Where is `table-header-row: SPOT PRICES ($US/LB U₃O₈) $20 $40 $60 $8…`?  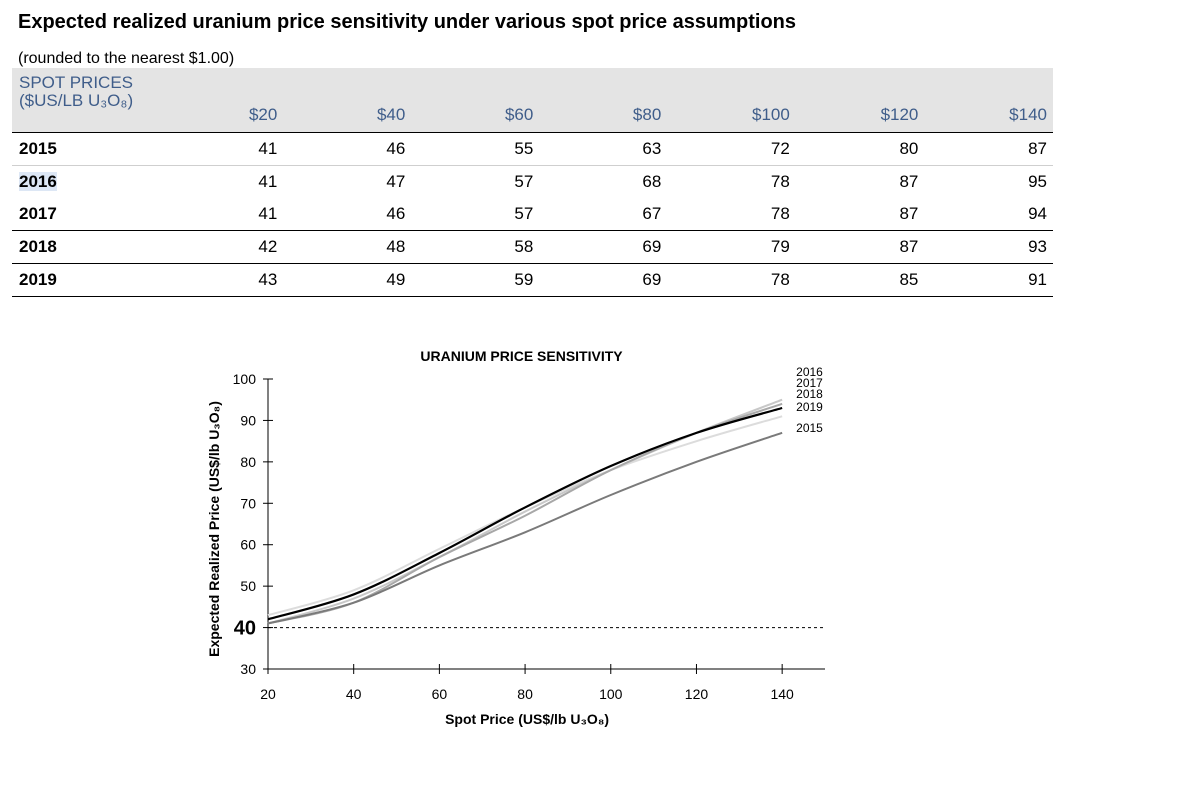 table-header-row: SPOT PRICES ($US/LB U₃O₈) $20 $40 $60 $8… is located at coordinates (532, 100).